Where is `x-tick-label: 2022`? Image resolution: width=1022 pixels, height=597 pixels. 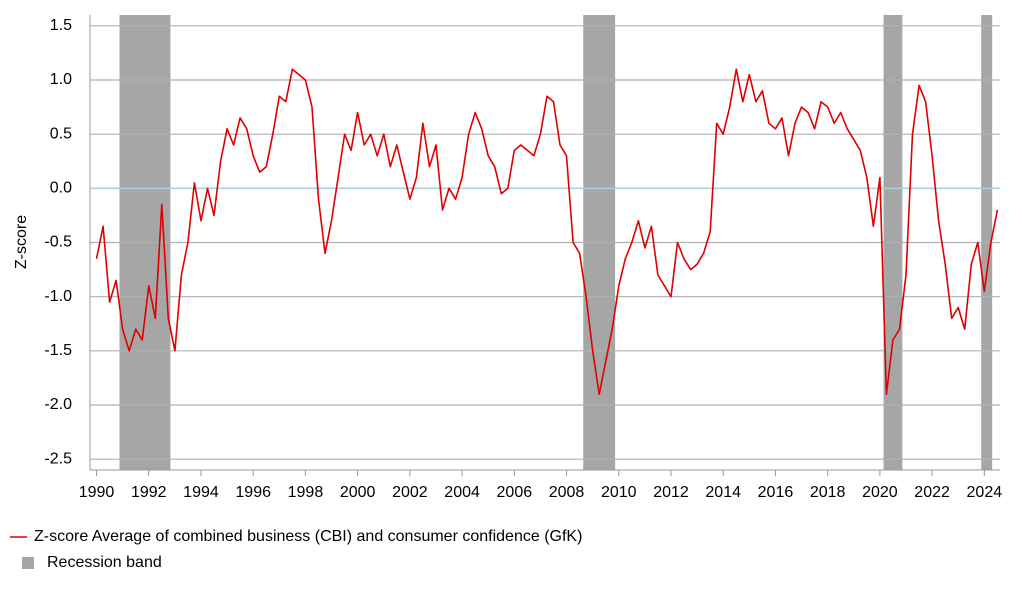
x-tick-label: 2022 is located at coordinates (932, 492).